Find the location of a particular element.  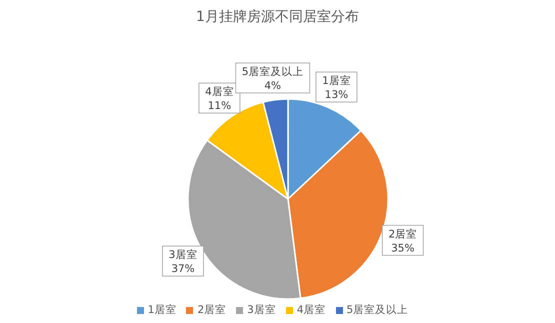

slice-label: 5居室及以上 is located at coordinates (273, 71).